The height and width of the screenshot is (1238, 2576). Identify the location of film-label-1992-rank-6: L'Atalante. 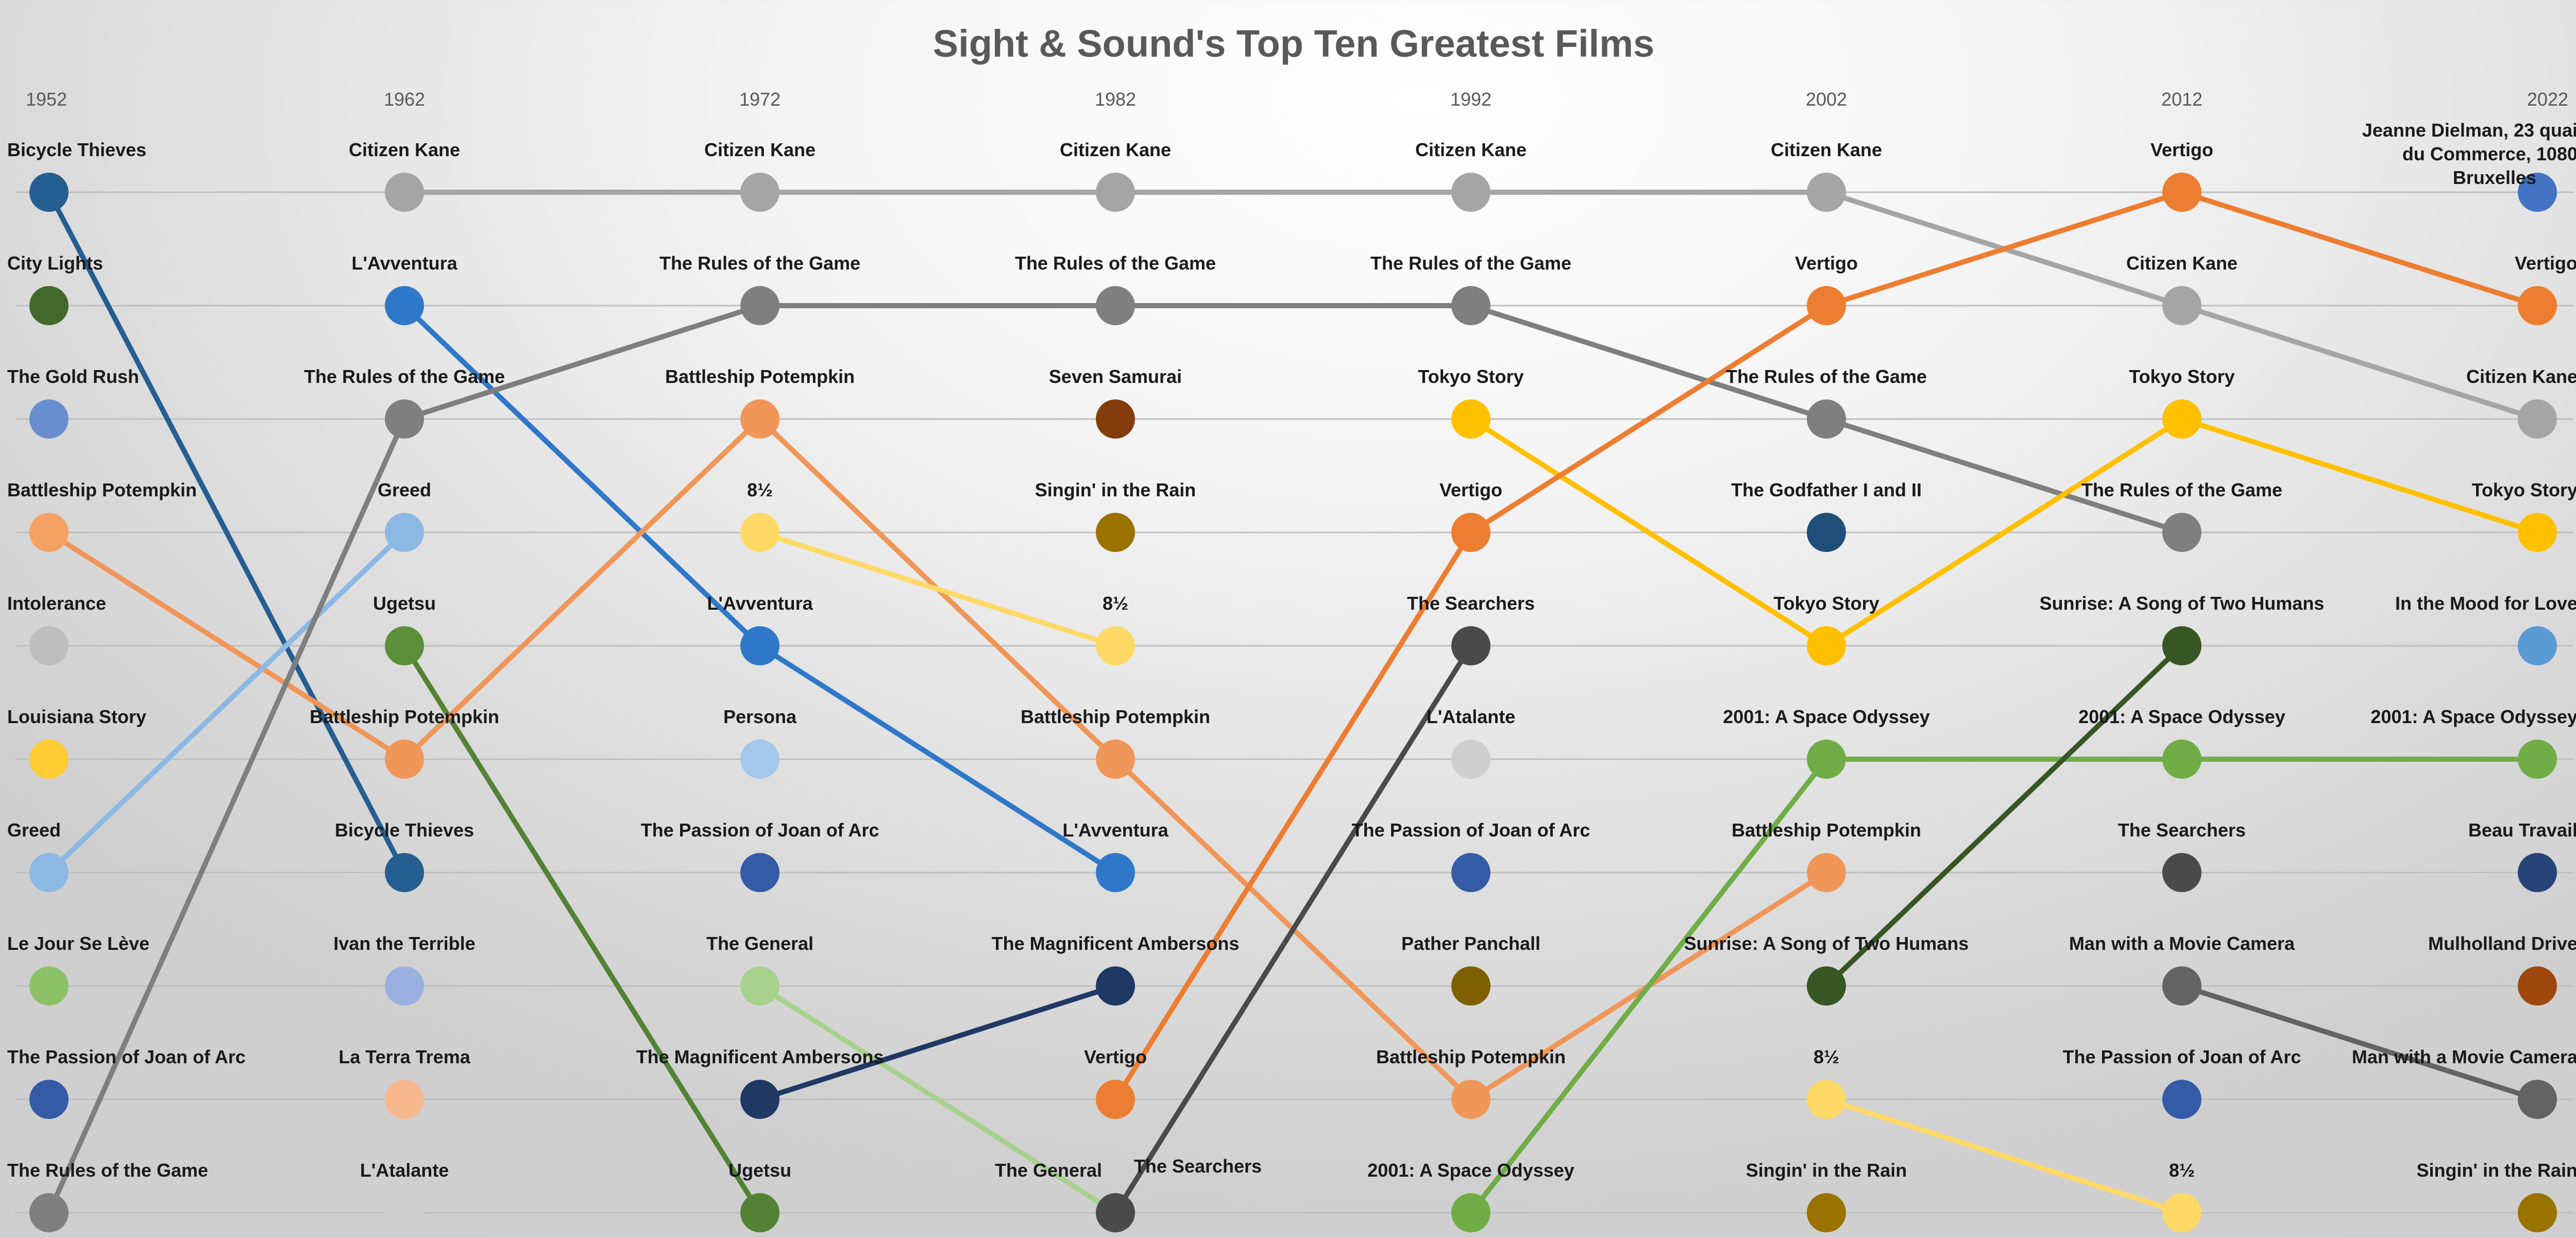
(1471, 716).